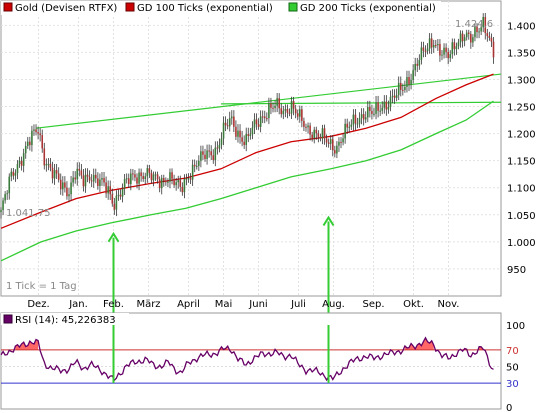 This screenshot has height=413, width=545. Describe the element at coordinates (512, 384) in the screenshot. I see `rsi-y-tick-label: 30` at that location.